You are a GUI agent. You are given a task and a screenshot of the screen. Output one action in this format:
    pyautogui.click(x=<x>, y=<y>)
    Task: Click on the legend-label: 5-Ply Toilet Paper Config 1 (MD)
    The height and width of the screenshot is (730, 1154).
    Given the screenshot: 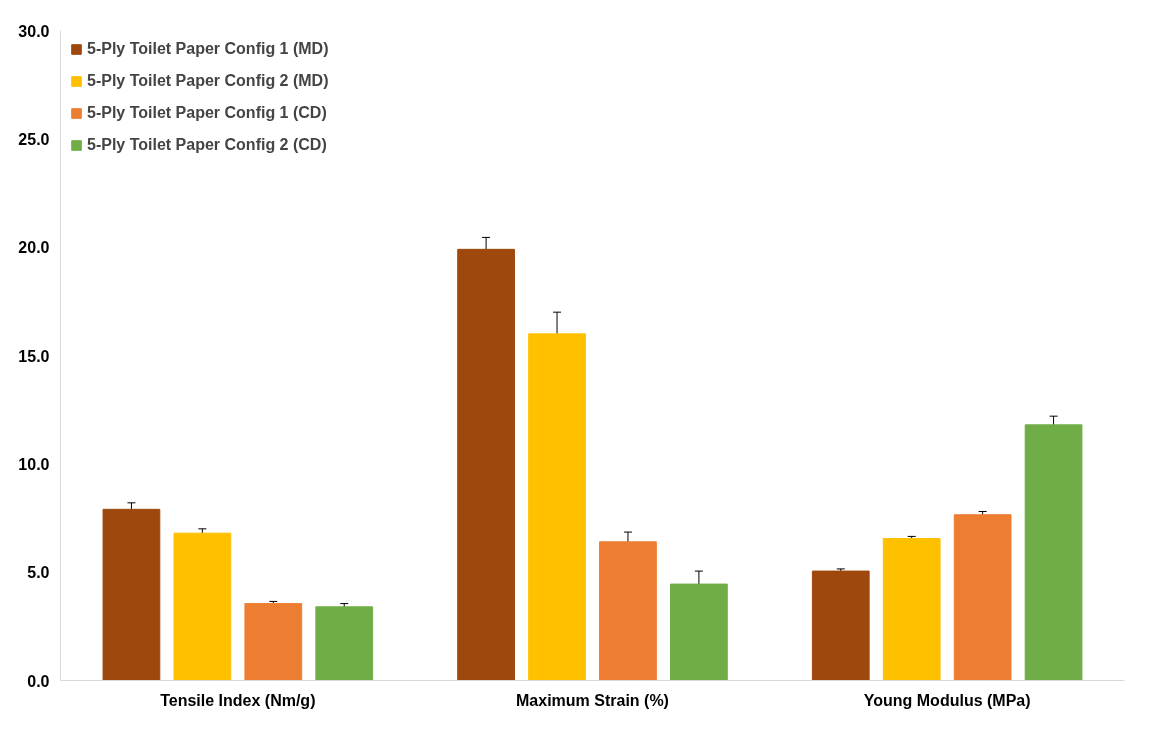 What is the action you would take?
    pyautogui.click(x=208, y=49)
    